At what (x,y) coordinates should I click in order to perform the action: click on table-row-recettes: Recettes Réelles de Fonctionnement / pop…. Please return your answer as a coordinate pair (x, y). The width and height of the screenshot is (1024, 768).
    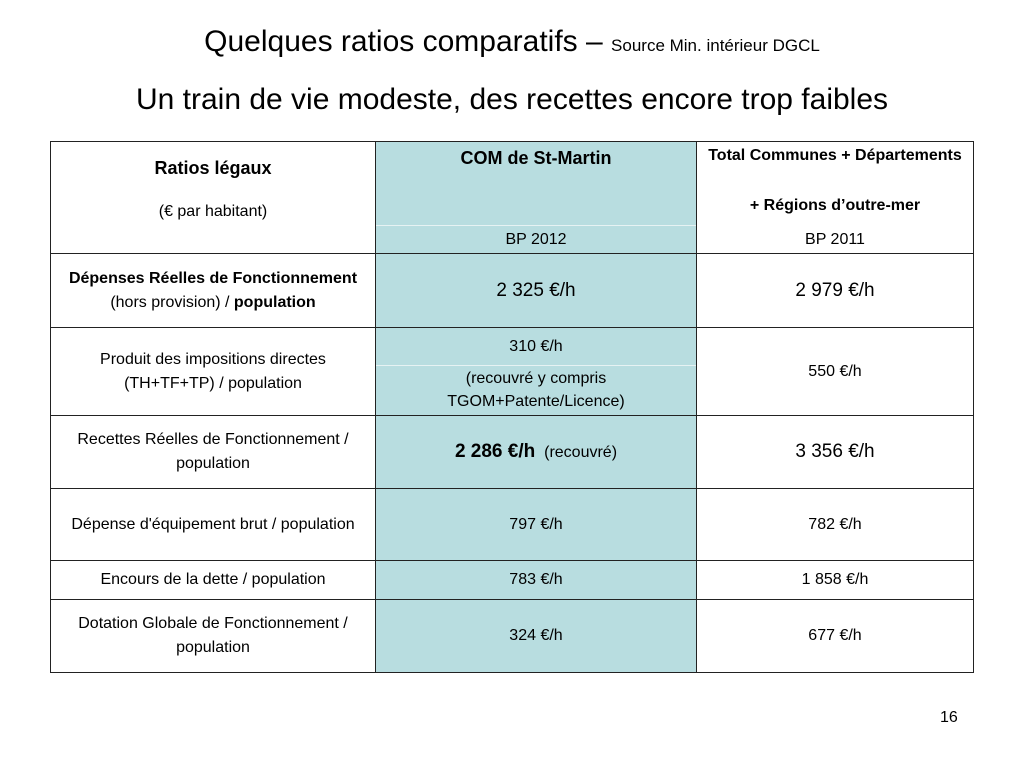
    Looking at the image, I should click on (512, 452).